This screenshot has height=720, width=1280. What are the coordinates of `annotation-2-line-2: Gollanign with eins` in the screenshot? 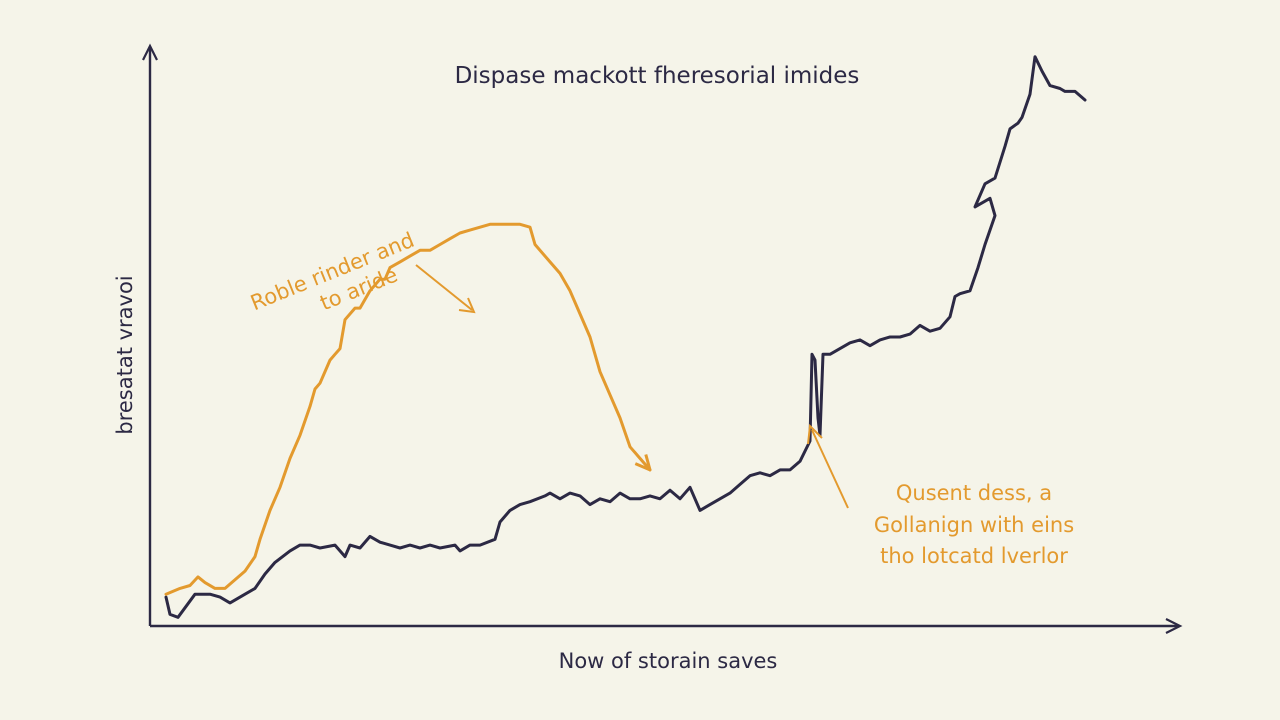 It's located at (974, 525).